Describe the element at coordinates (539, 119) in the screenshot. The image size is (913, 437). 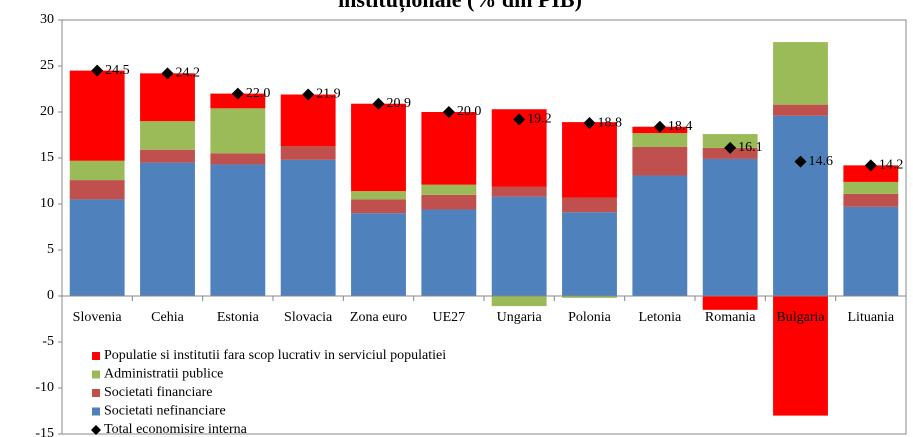
I see `value-label: 19.2` at that location.